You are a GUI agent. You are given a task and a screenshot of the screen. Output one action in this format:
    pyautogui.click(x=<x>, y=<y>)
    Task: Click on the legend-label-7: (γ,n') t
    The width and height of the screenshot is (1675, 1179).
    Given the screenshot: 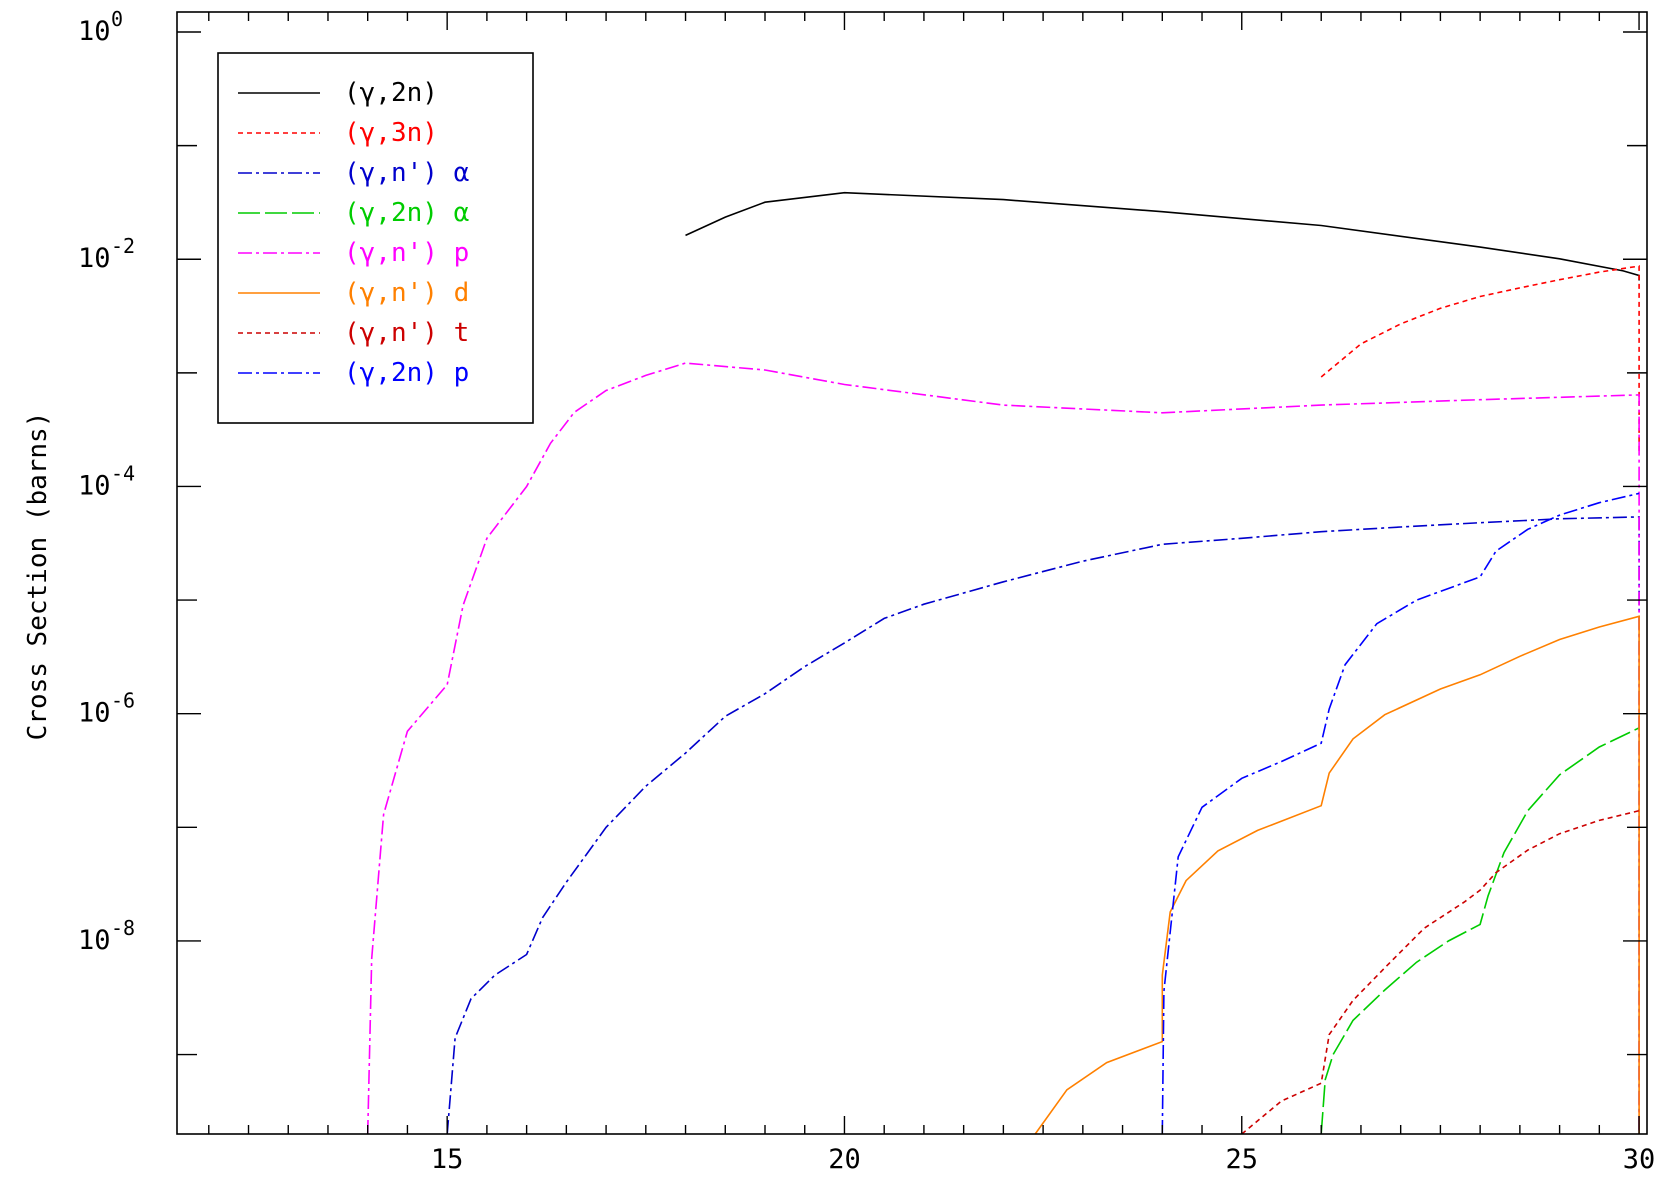 What is the action you would take?
    pyautogui.click(x=406, y=333)
    